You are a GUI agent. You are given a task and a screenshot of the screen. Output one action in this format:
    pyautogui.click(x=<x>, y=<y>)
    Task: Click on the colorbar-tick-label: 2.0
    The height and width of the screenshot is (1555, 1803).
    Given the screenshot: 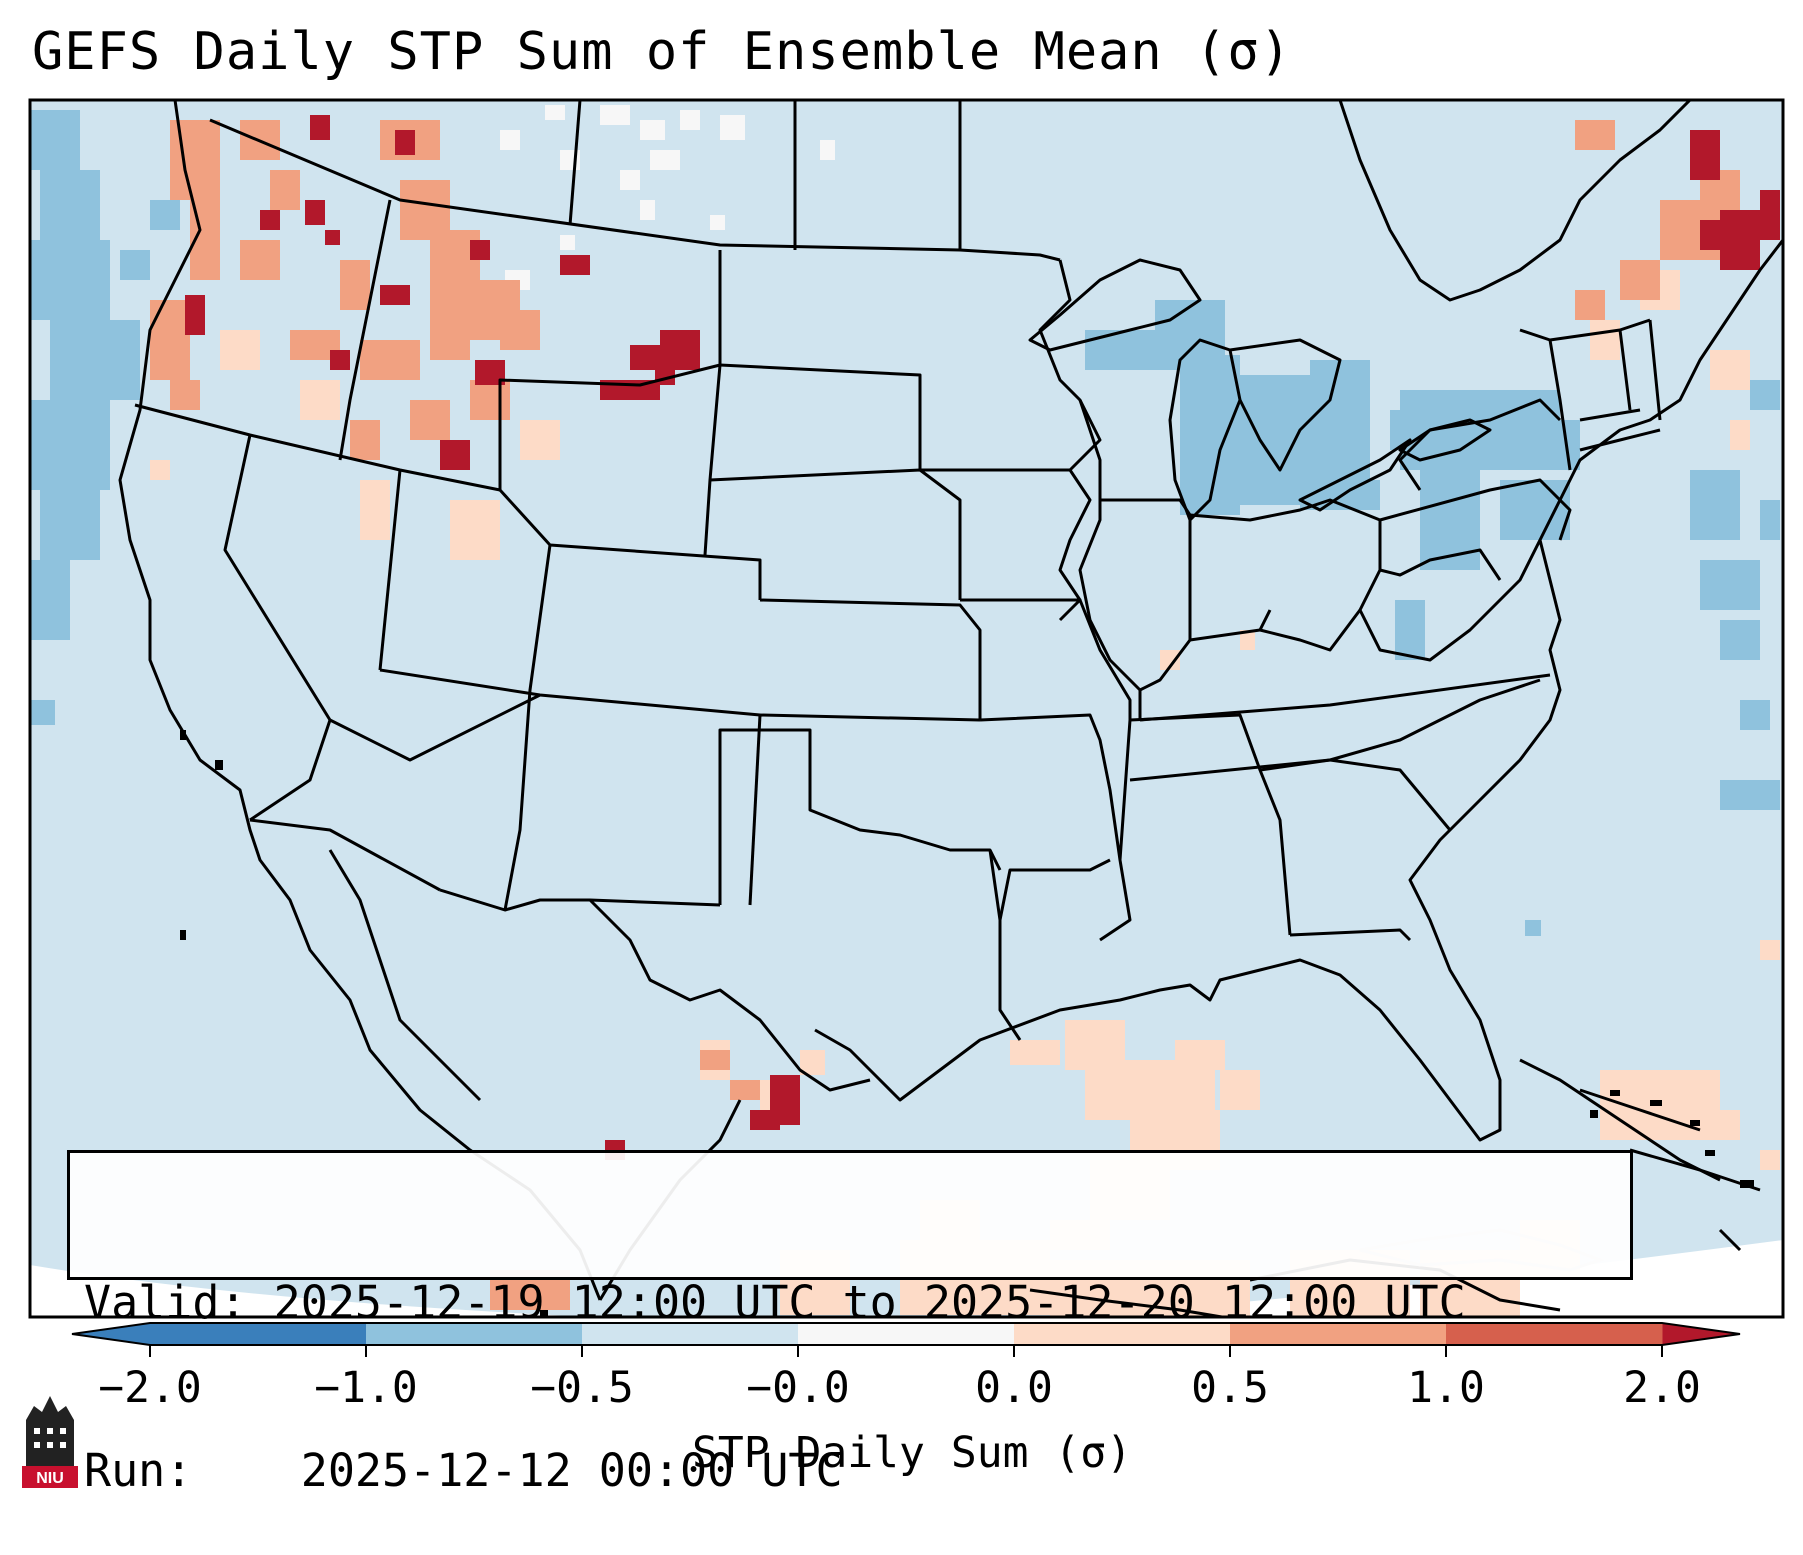 What is the action you would take?
    pyautogui.click(x=1662, y=1388)
    